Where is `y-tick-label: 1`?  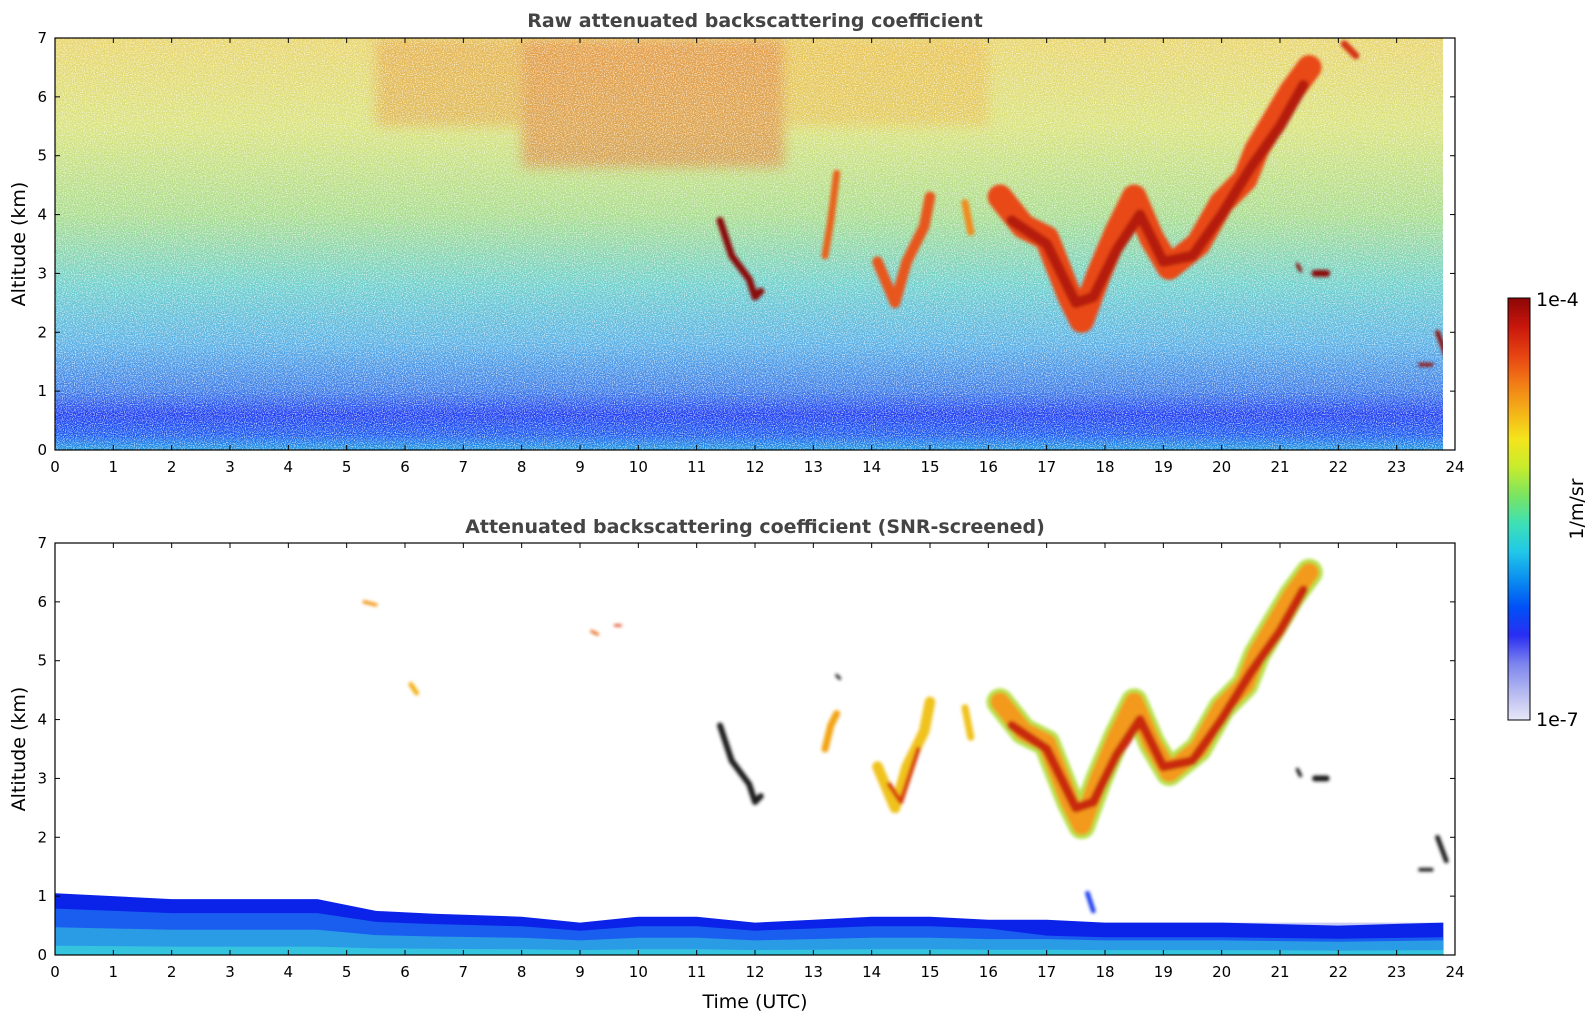
y-tick-label: 1 is located at coordinates (42, 391).